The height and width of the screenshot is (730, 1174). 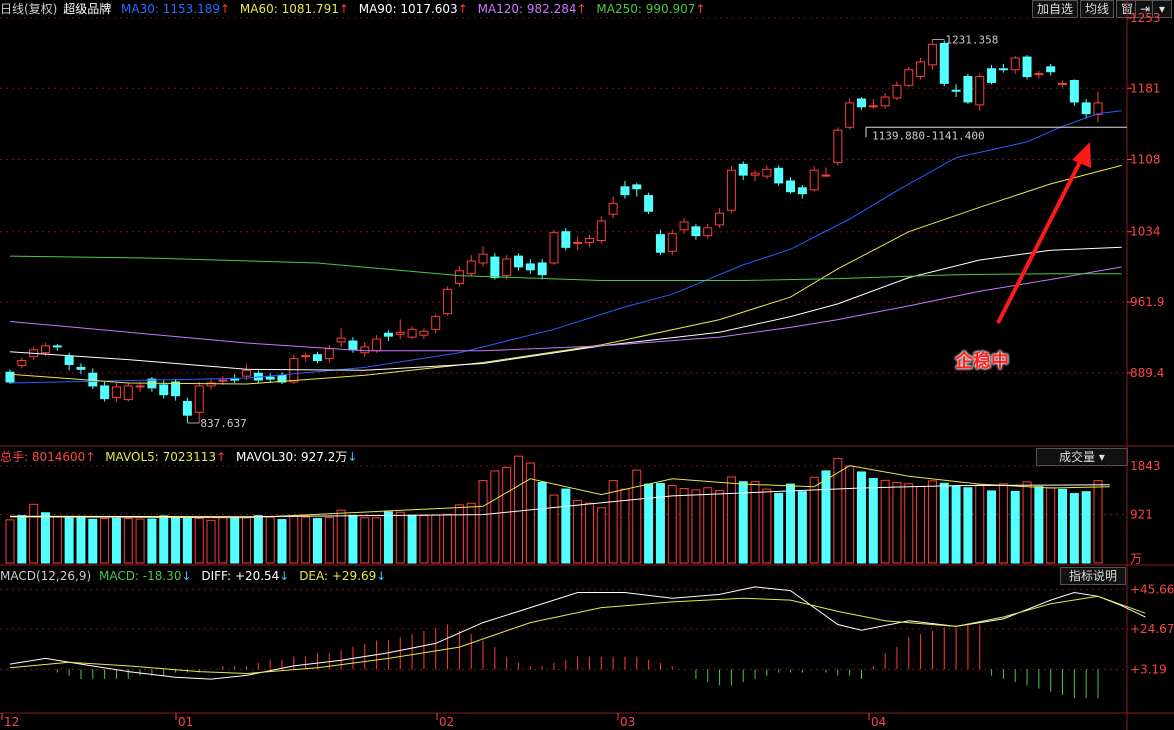 I want to click on mavol30-readout: MAVOL30: 927.2万↓, so click(x=296, y=457).